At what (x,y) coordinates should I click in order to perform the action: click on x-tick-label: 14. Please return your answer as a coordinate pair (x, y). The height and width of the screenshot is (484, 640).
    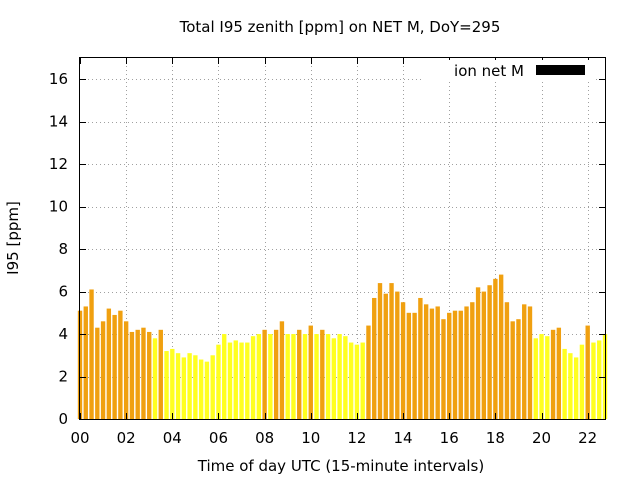
    Looking at the image, I should click on (403, 438).